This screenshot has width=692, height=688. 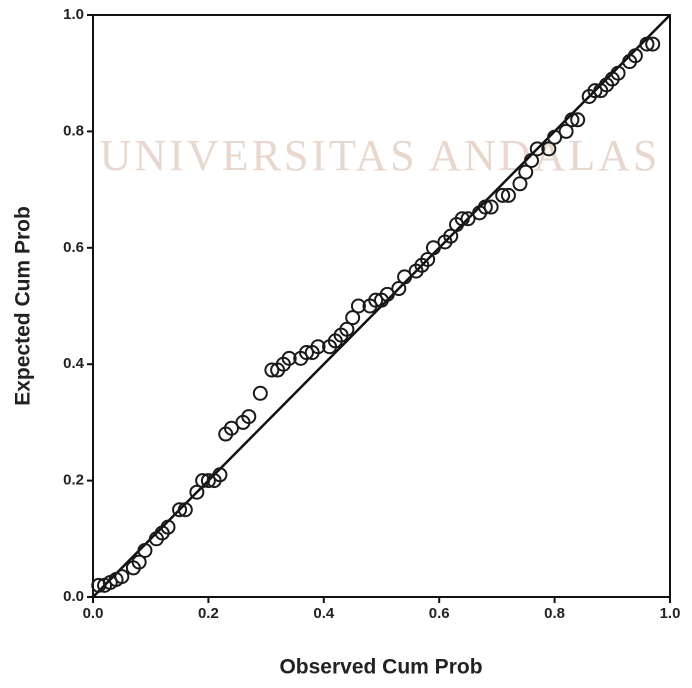 I want to click on y-tick-label: 0.0, so click(x=73, y=596).